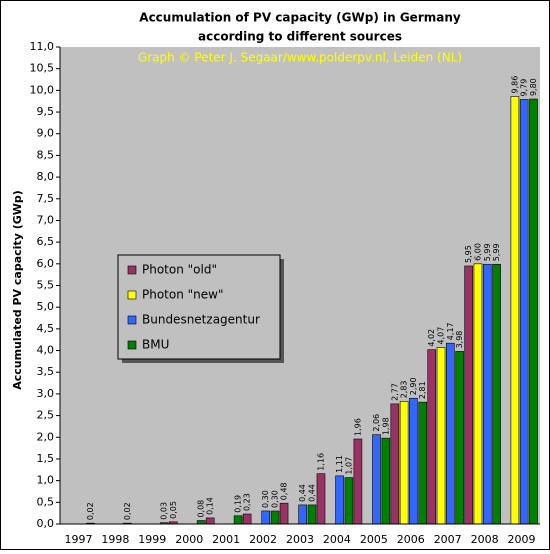 This screenshot has height=554, width=550. Describe the element at coordinates (17, 290) in the screenshot. I see `y-axis-label: Accumulated PV capacity (GWp)` at that location.